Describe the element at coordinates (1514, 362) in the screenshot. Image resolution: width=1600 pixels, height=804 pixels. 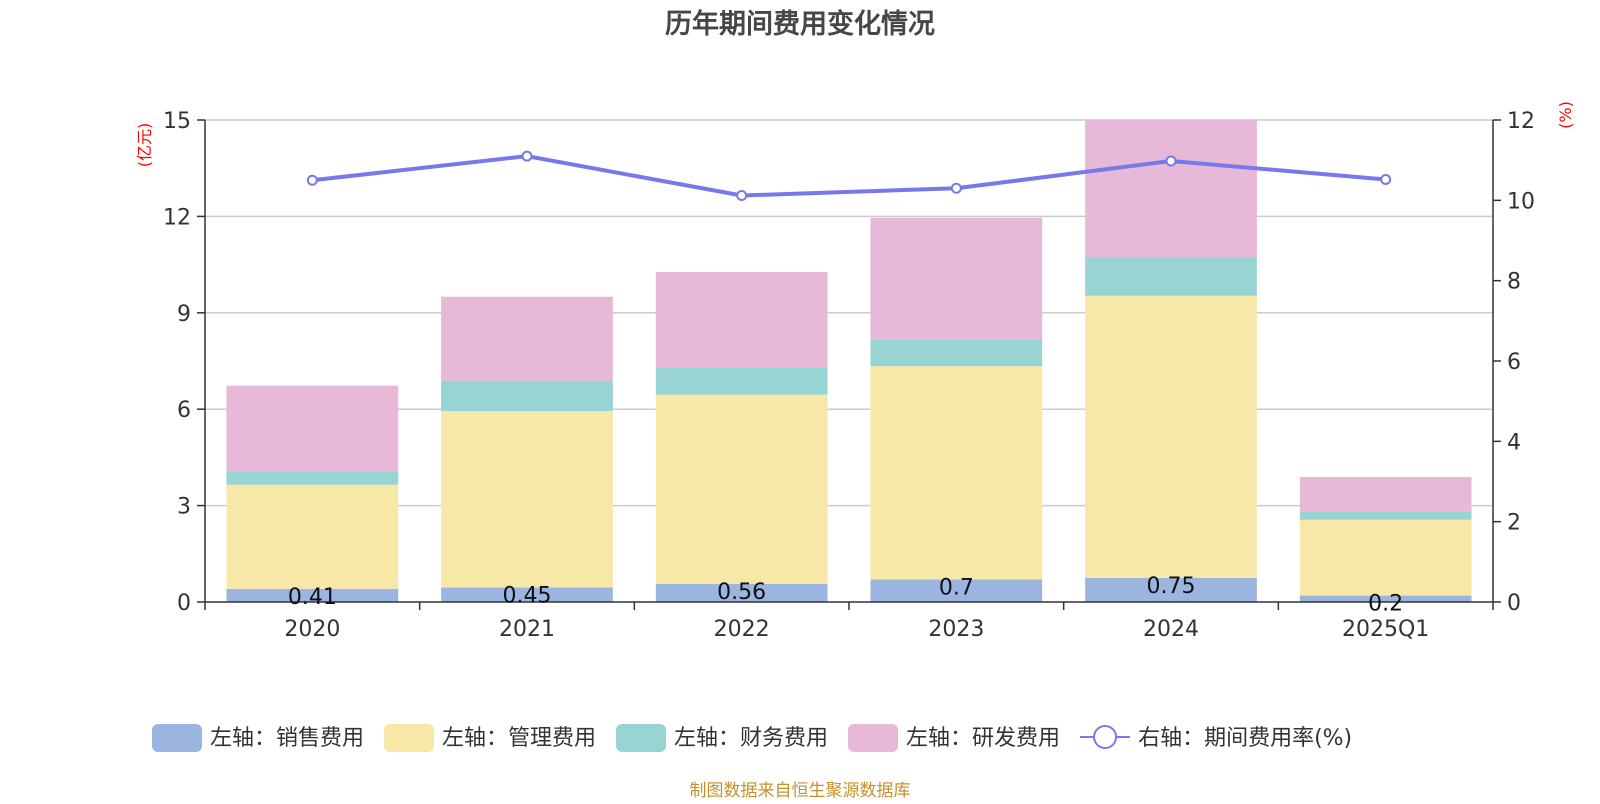
I see `right-axis-tick-label: 6` at that location.